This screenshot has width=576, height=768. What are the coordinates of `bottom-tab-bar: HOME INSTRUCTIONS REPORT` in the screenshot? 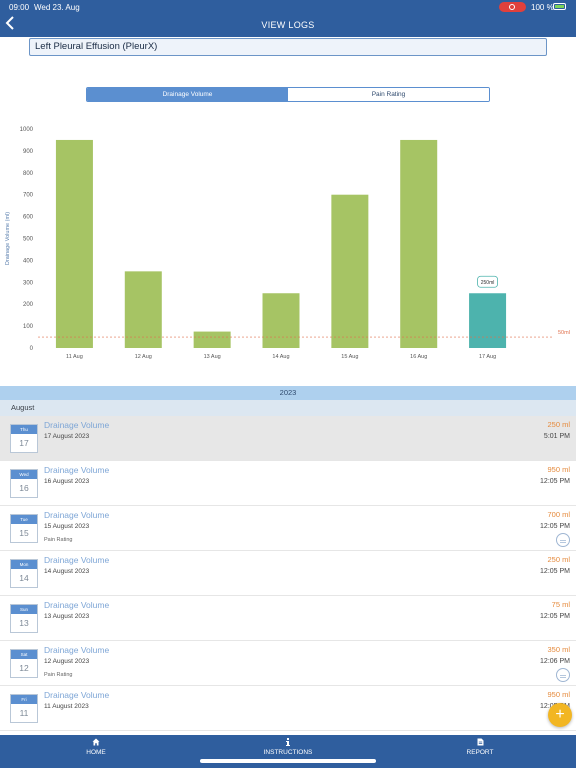 It's located at (288, 751).